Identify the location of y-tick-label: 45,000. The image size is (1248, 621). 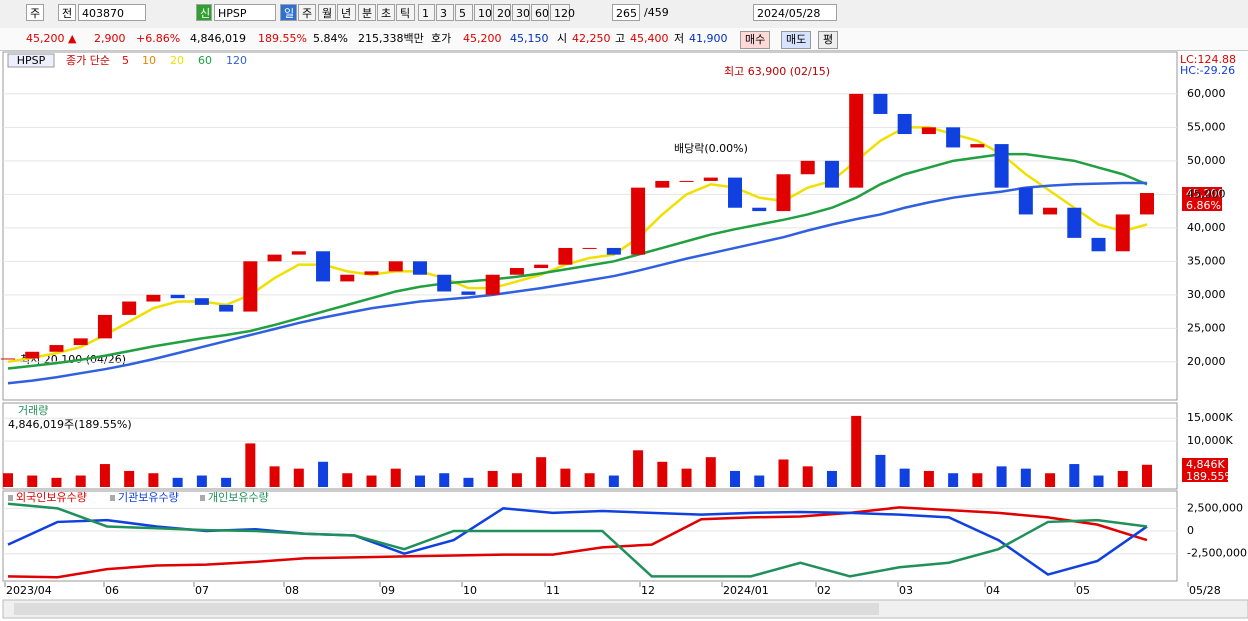
(1206, 193).